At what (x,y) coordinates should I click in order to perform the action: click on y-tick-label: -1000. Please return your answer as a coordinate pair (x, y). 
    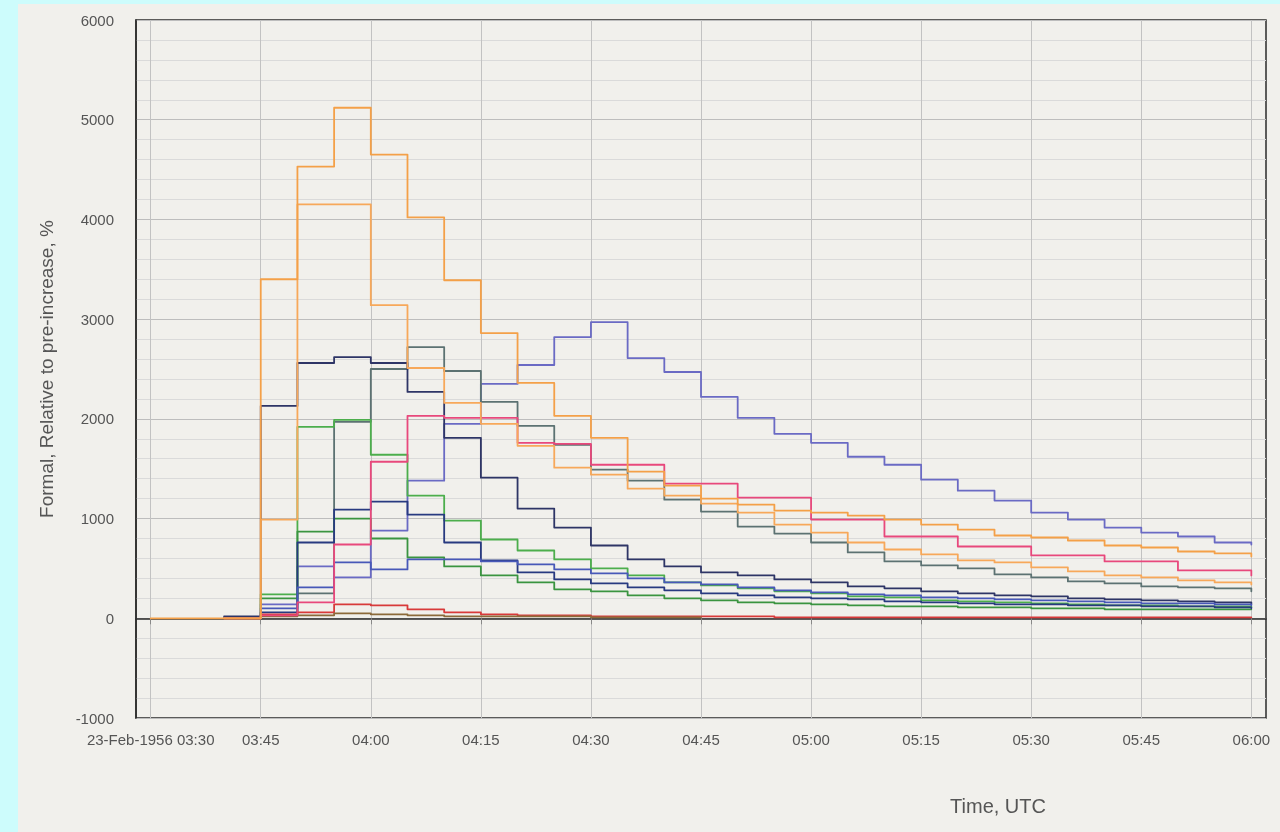
    Looking at the image, I should click on (94, 718).